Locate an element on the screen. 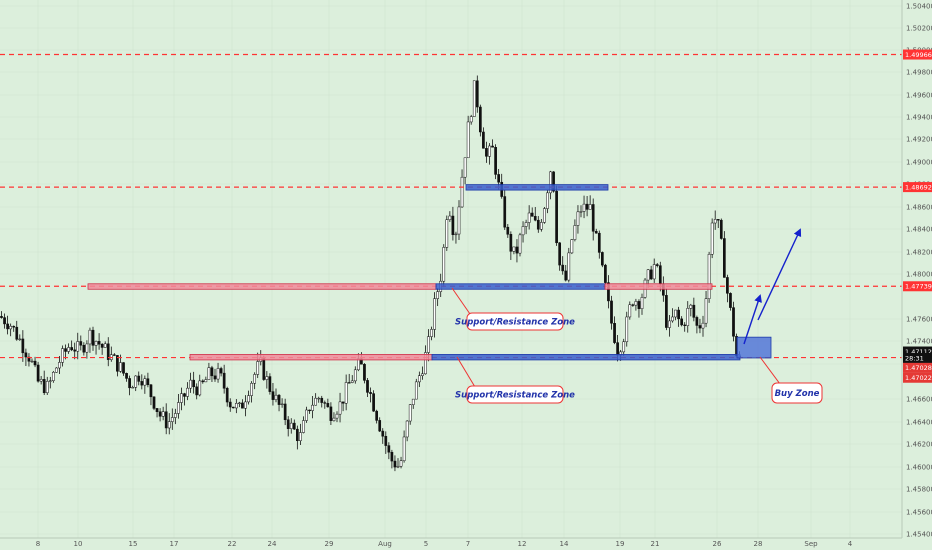  price-tick-label: 1.49600 is located at coordinates (919, 96).